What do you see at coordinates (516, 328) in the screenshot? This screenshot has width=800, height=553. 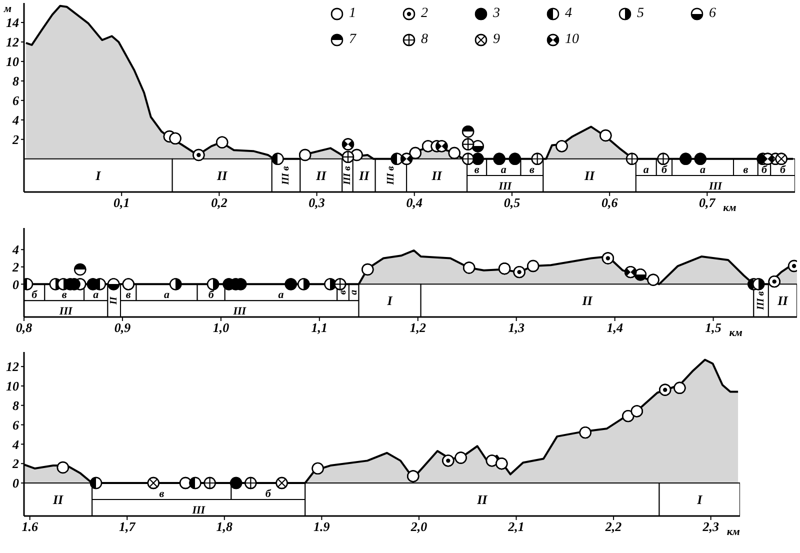 I see `x-tick-label: 1,3` at bounding box center [516, 328].